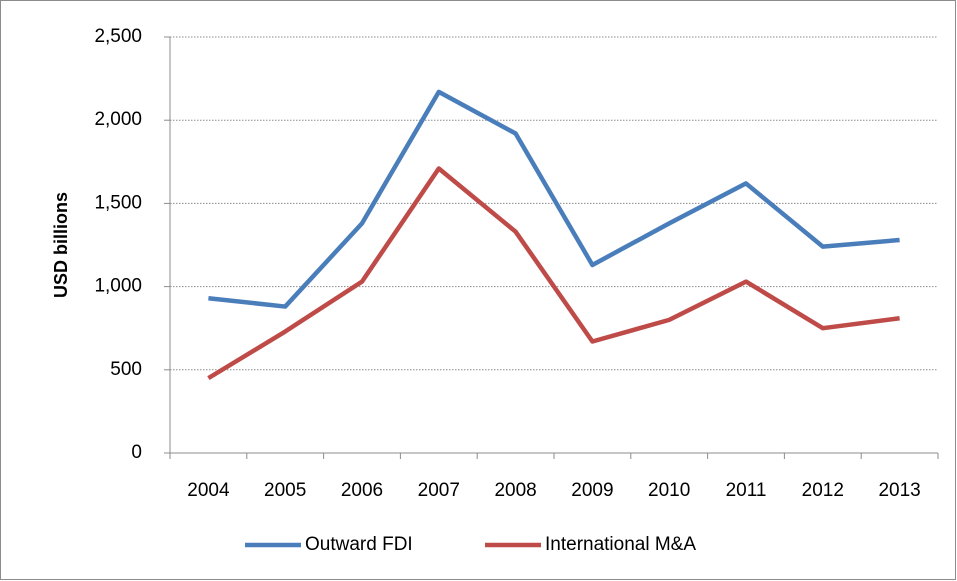 The width and height of the screenshot is (957, 581). Describe the element at coordinates (746, 490) in the screenshot. I see `x-tick-label: 2011` at that location.